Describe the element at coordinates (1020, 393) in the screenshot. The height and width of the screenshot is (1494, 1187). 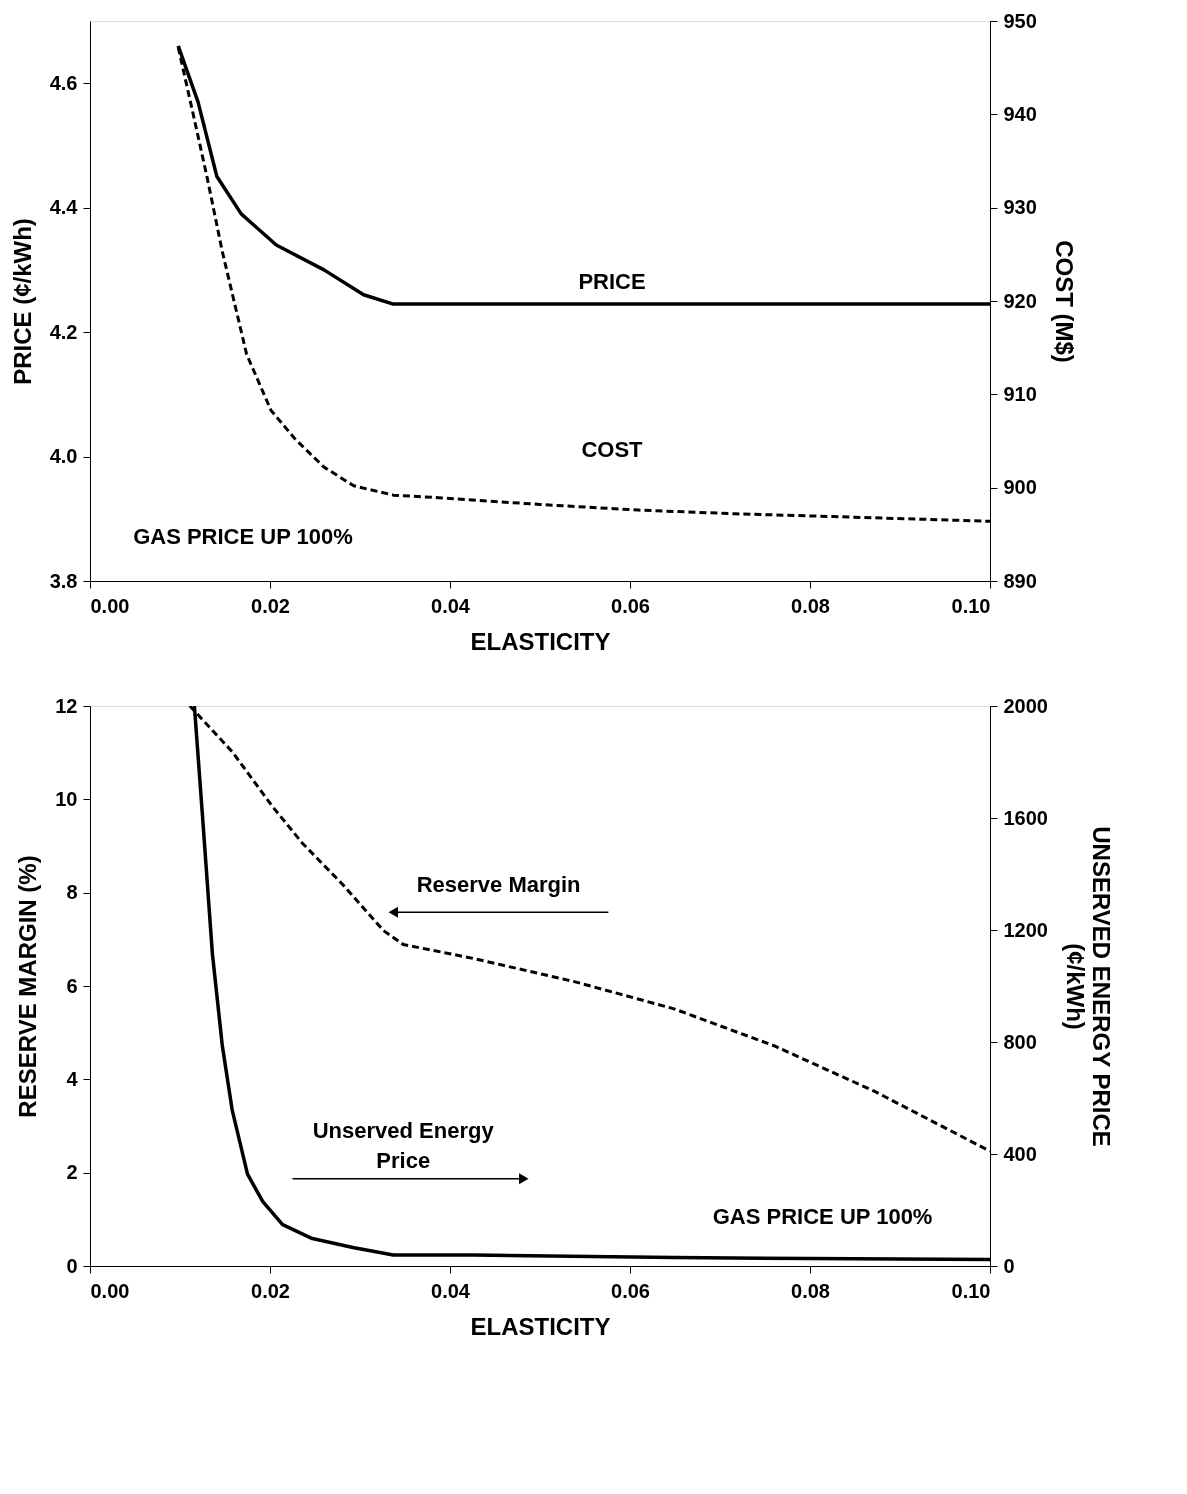
I see `y2-tick-label: 910` at that location.